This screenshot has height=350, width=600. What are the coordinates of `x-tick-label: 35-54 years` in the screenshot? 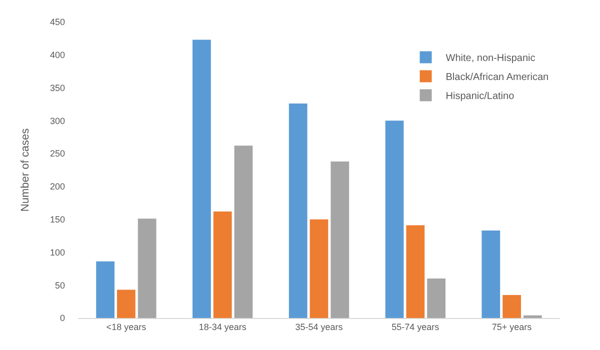 It's located at (319, 327).